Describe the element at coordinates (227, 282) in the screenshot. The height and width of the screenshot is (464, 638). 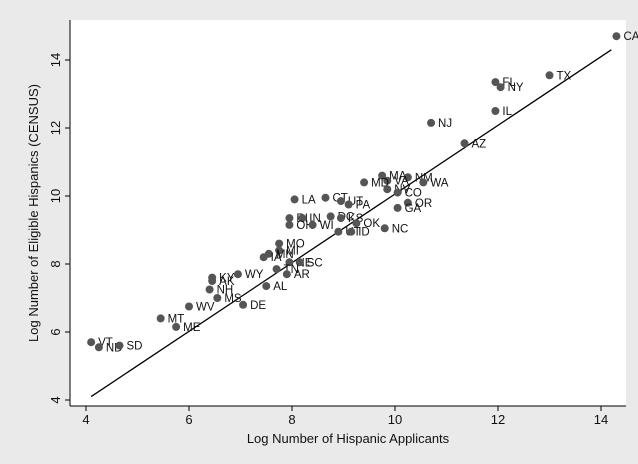
I see `point-label: AK` at that location.